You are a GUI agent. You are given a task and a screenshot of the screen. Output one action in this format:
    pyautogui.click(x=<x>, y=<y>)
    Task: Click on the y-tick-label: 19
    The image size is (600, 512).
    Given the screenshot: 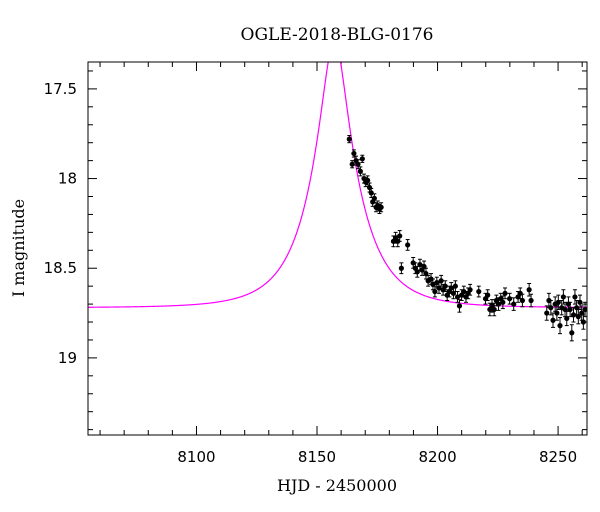 What is the action you would take?
    pyautogui.click(x=67, y=358)
    